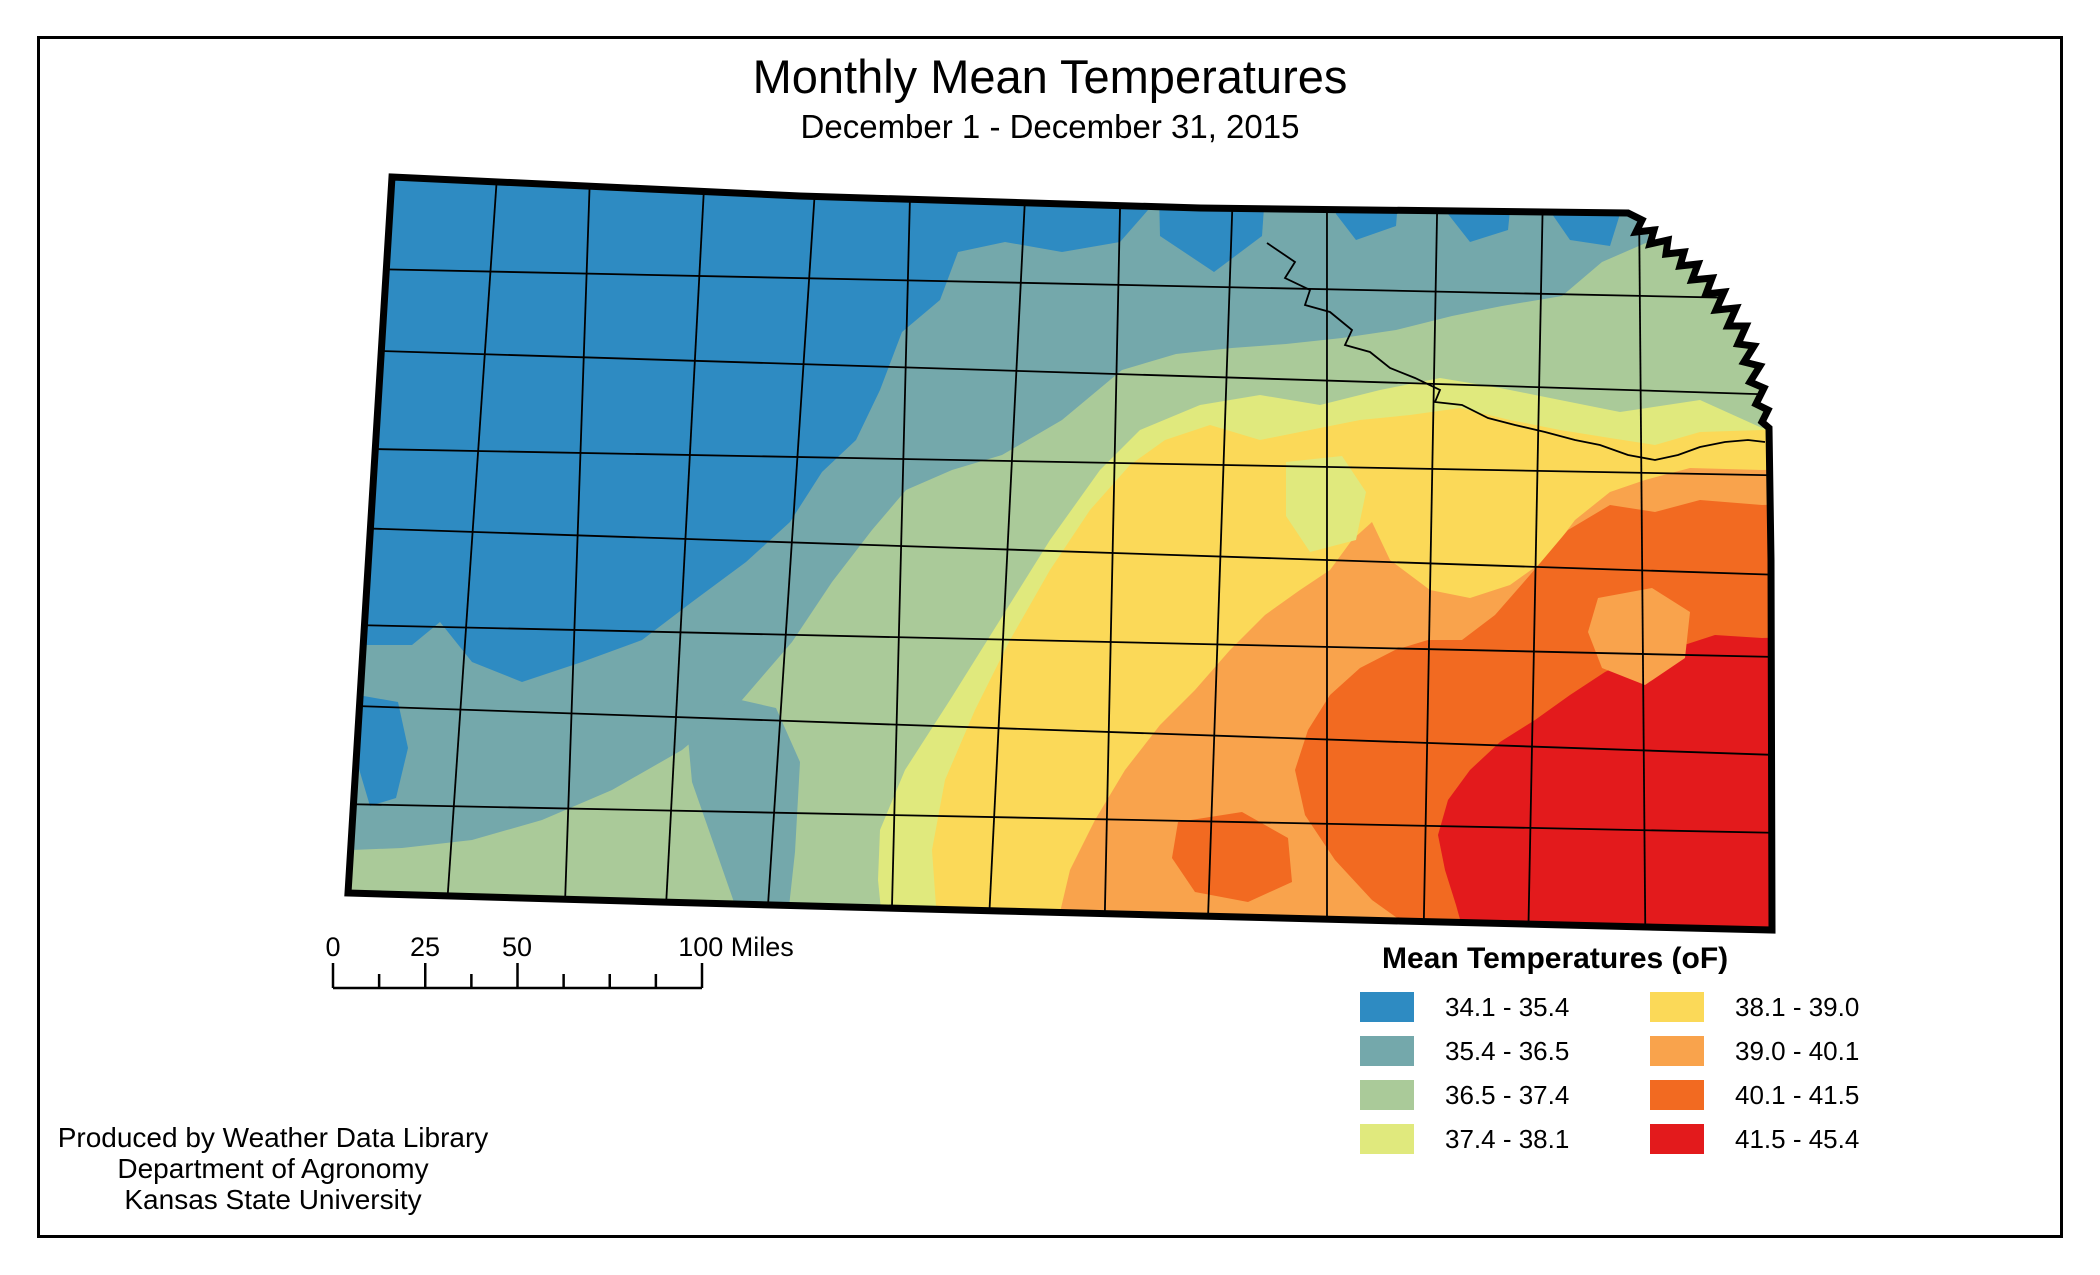 The width and height of the screenshot is (2100, 1275). Describe the element at coordinates (1555, 958) in the screenshot. I see `legend-title: Mean Temperatures (oF)` at that location.